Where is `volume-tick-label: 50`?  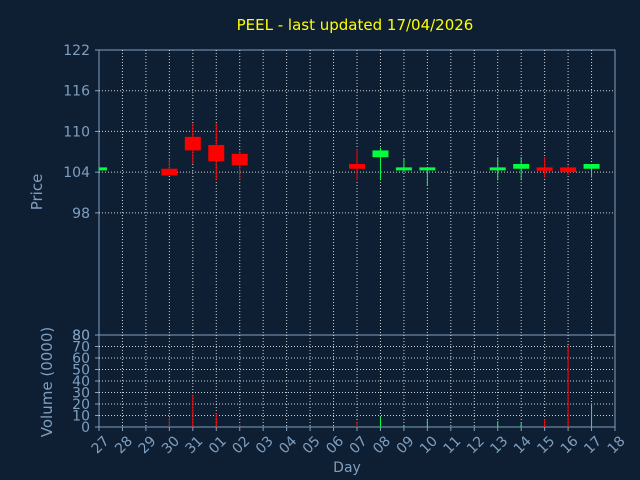 volume-tick-label: 50 is located at coordinates (81, 371).